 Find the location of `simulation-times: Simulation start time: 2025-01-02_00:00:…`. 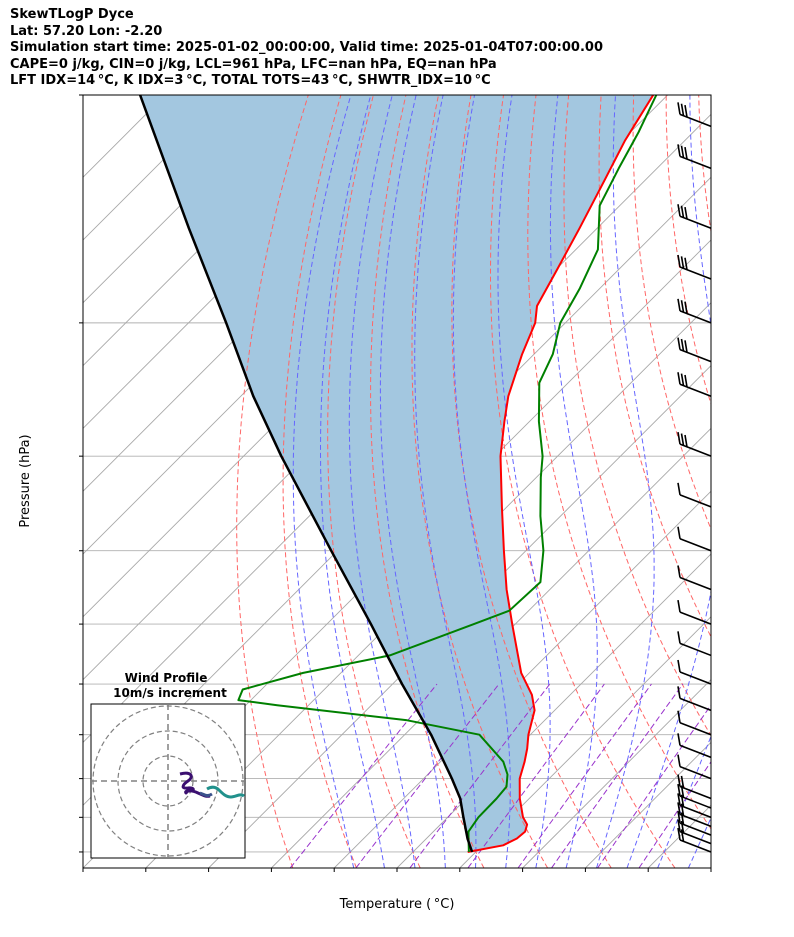

simulation-times: Simulation start time: 2025-01-02_00:00:… is located at coordinates (306, 47).